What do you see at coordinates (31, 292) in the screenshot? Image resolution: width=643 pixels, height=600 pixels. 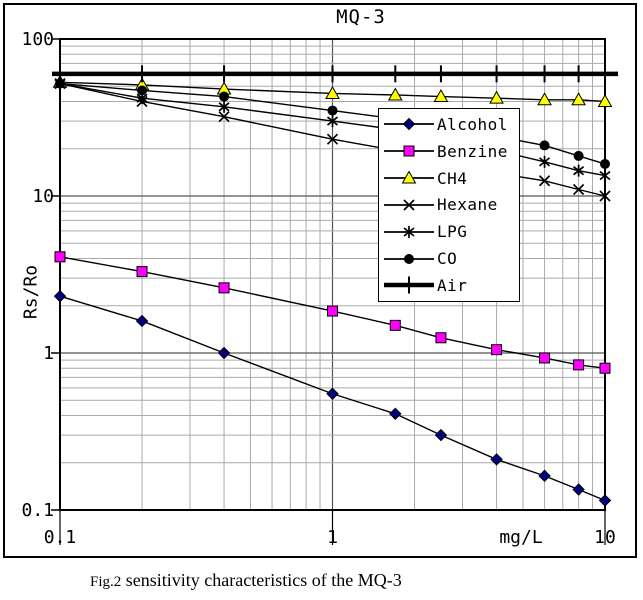 I see `y-axis-title: Rs/Ro` at bounding box center [31, 292].